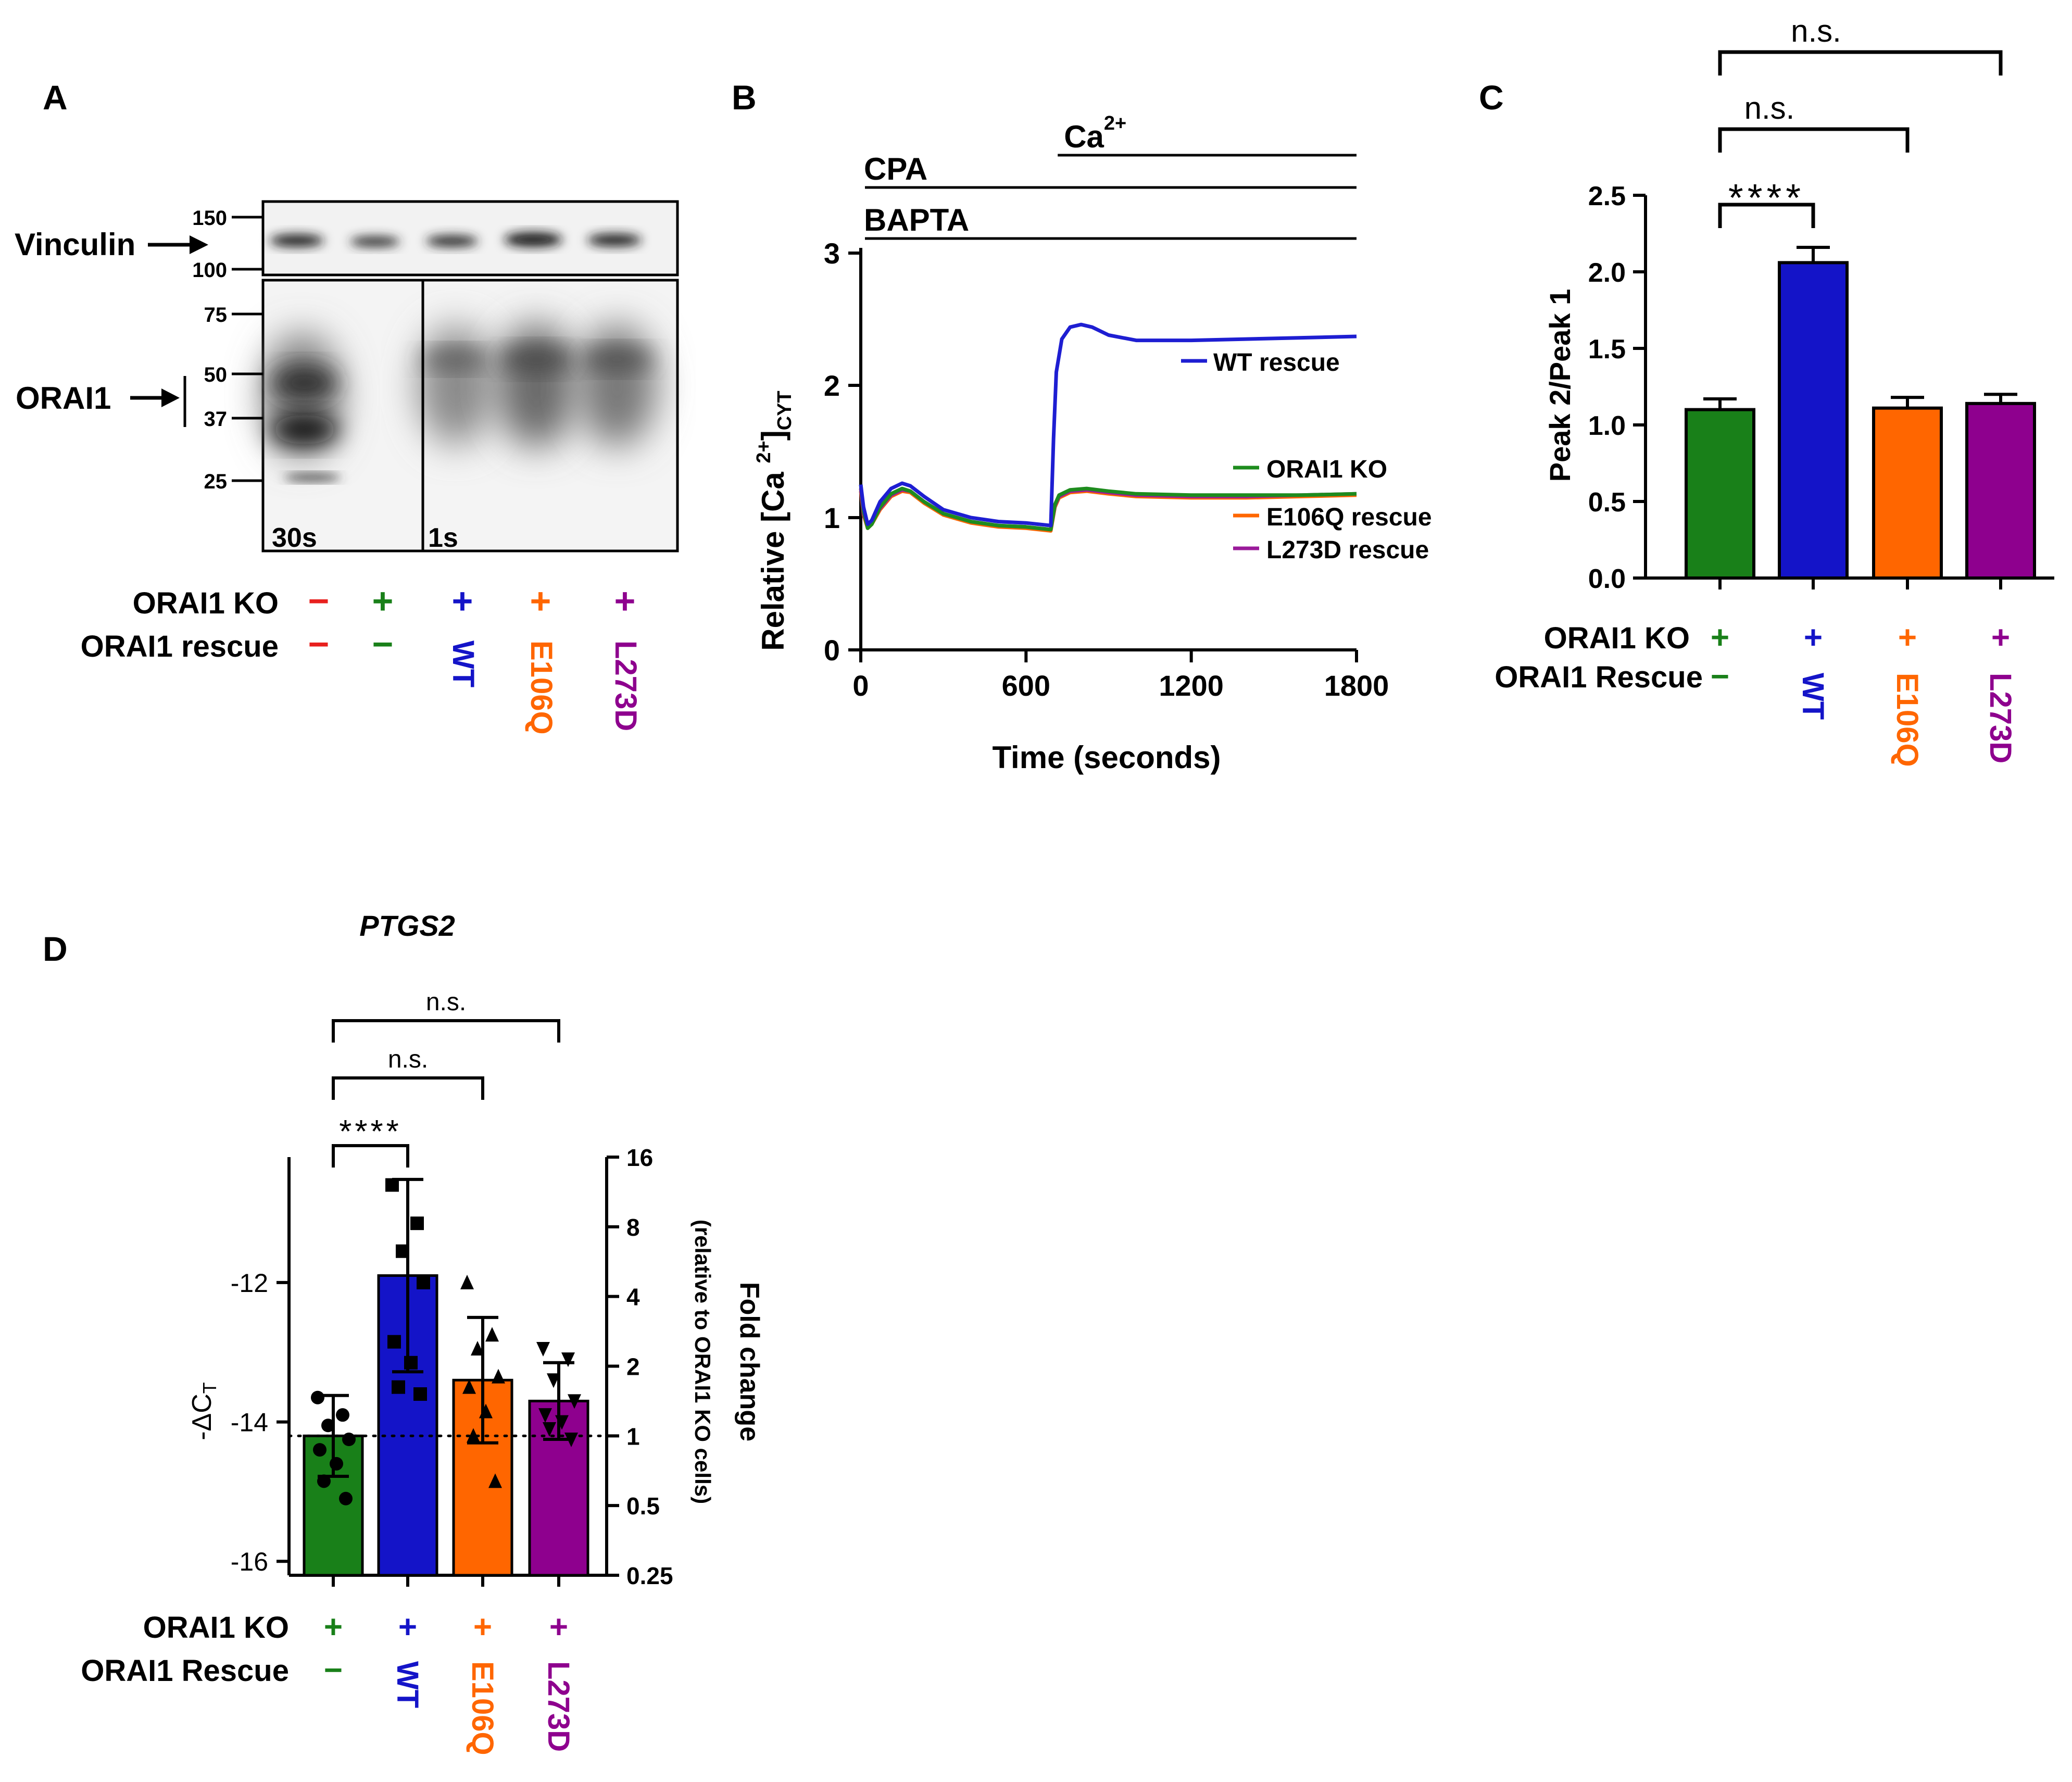  I want to click on panel-d-rescue-label: WT, so click(407, 1684).